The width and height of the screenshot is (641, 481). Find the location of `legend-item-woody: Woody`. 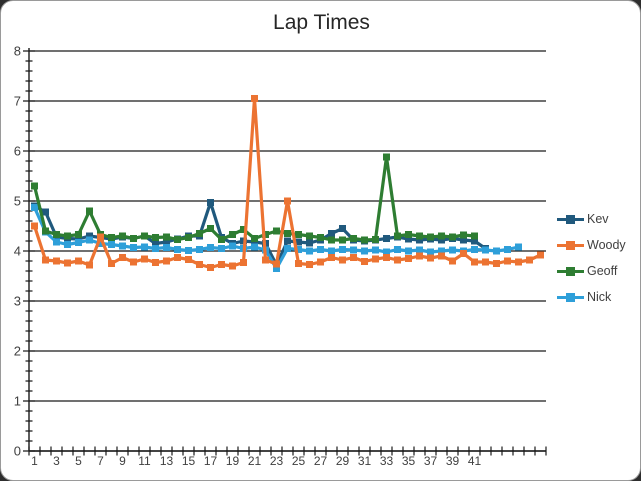

legend-item-woody: Woody is located at coordinates (591, 245).